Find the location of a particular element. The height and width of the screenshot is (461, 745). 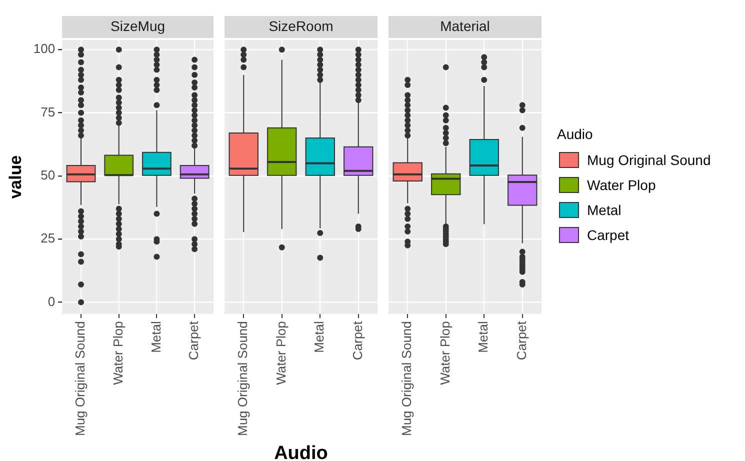

y-axis-title: value is located at coordinates (15, 177).